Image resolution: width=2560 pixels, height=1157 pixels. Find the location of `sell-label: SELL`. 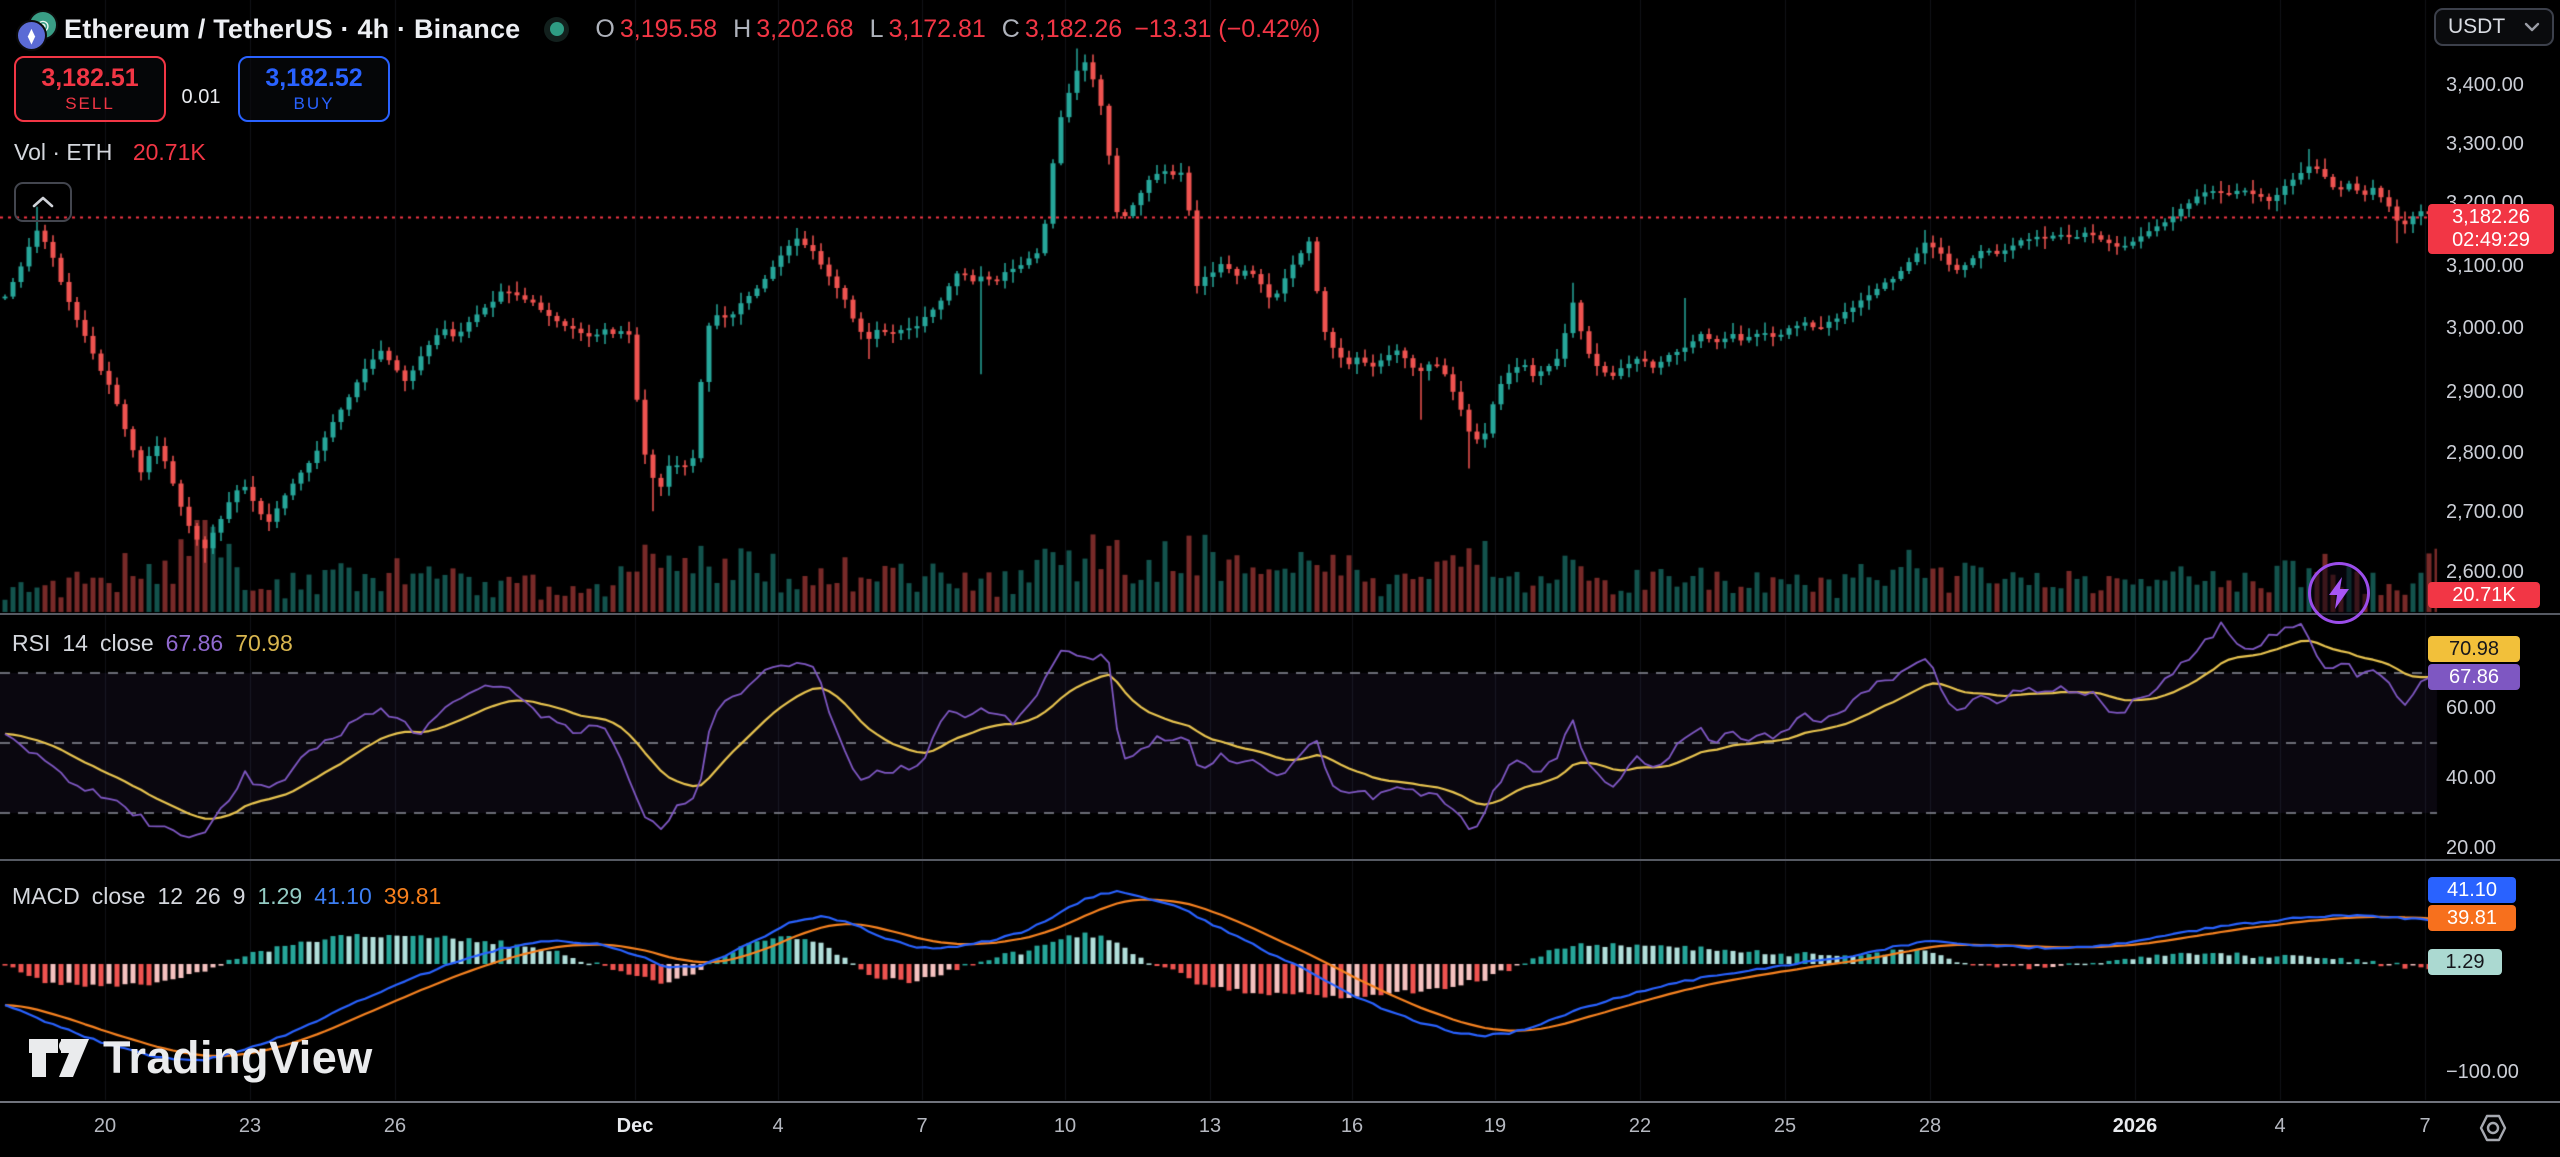

sell-label: SELL is located at coordinates (90, 103).